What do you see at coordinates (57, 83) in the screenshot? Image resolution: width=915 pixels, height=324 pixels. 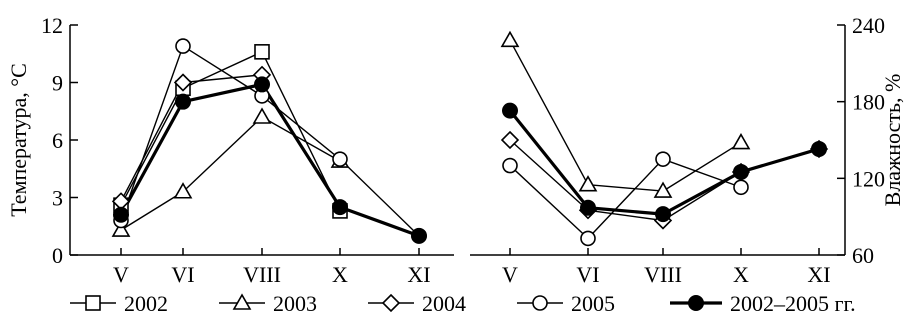 I see `y-tick-label: 9` at bounding box center [57, 83].